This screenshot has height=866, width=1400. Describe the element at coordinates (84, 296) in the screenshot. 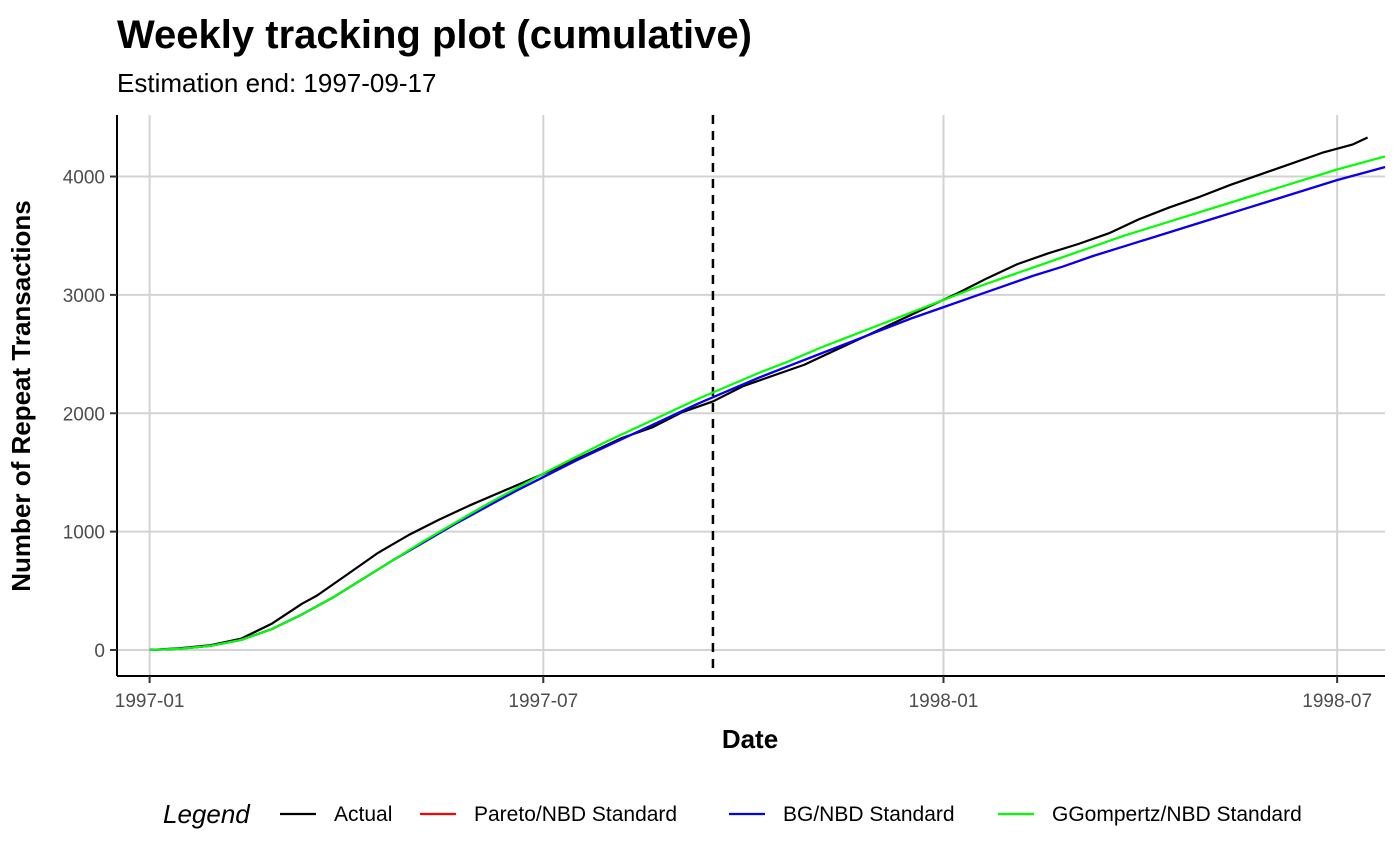

I see `y-tick-label: 3000` at that location.